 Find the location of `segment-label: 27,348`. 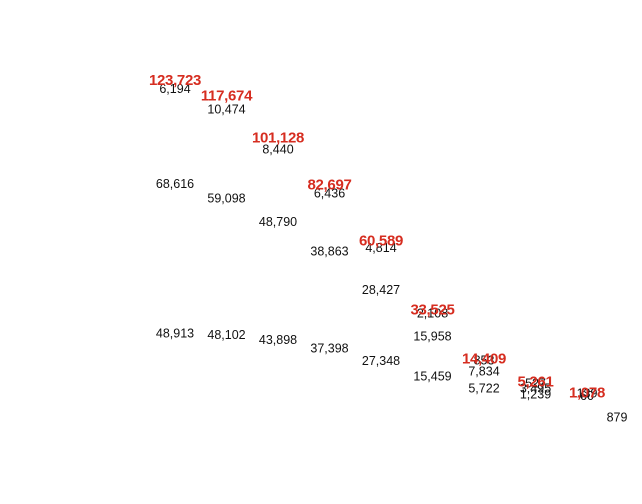

segment-label: 27,348 is located at coordinates (381, 361).